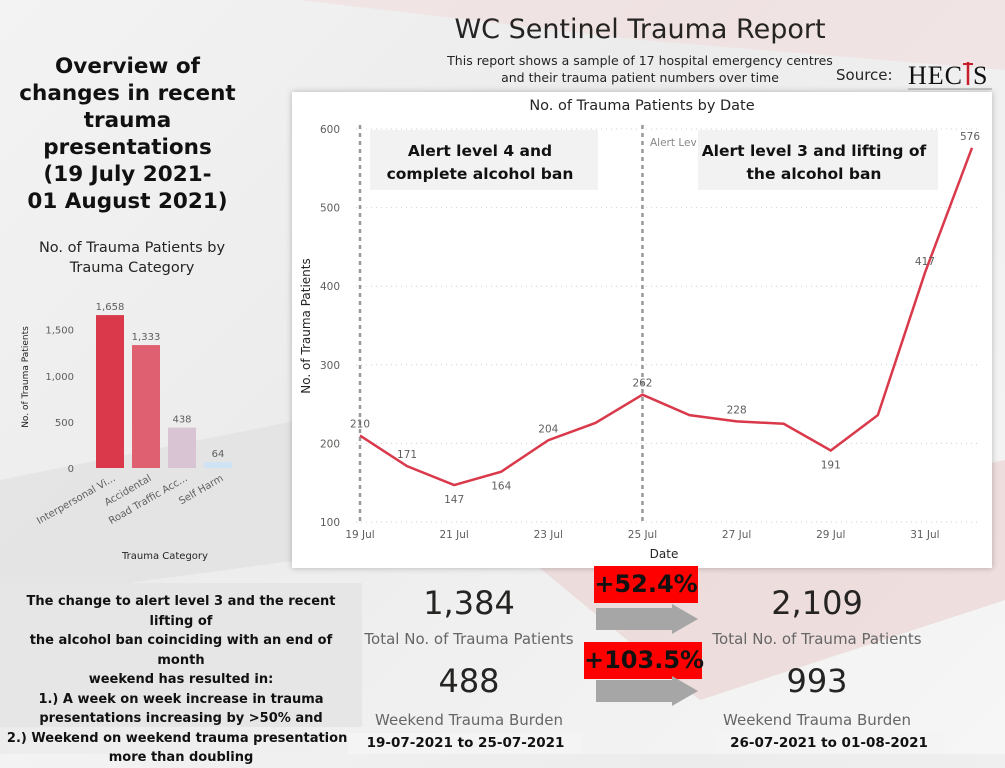  What do you see at coordinates (814, 174) in the screenshot?
I see `annotation-right-line2: the alcohol ban` at bounding box center [814, 174].